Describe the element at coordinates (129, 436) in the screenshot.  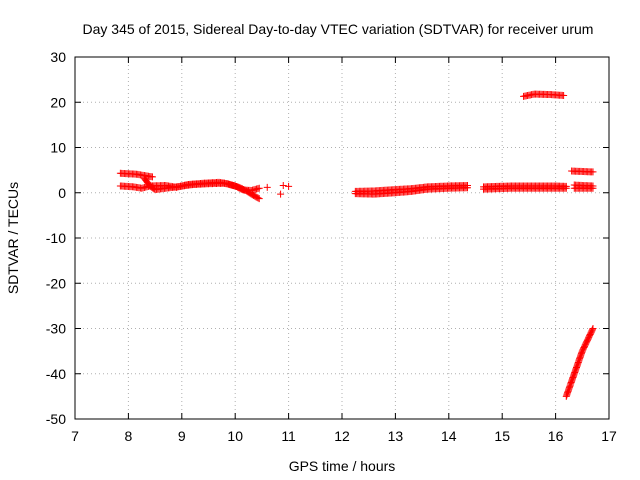
I see `x-tick-label: 8` at that location.